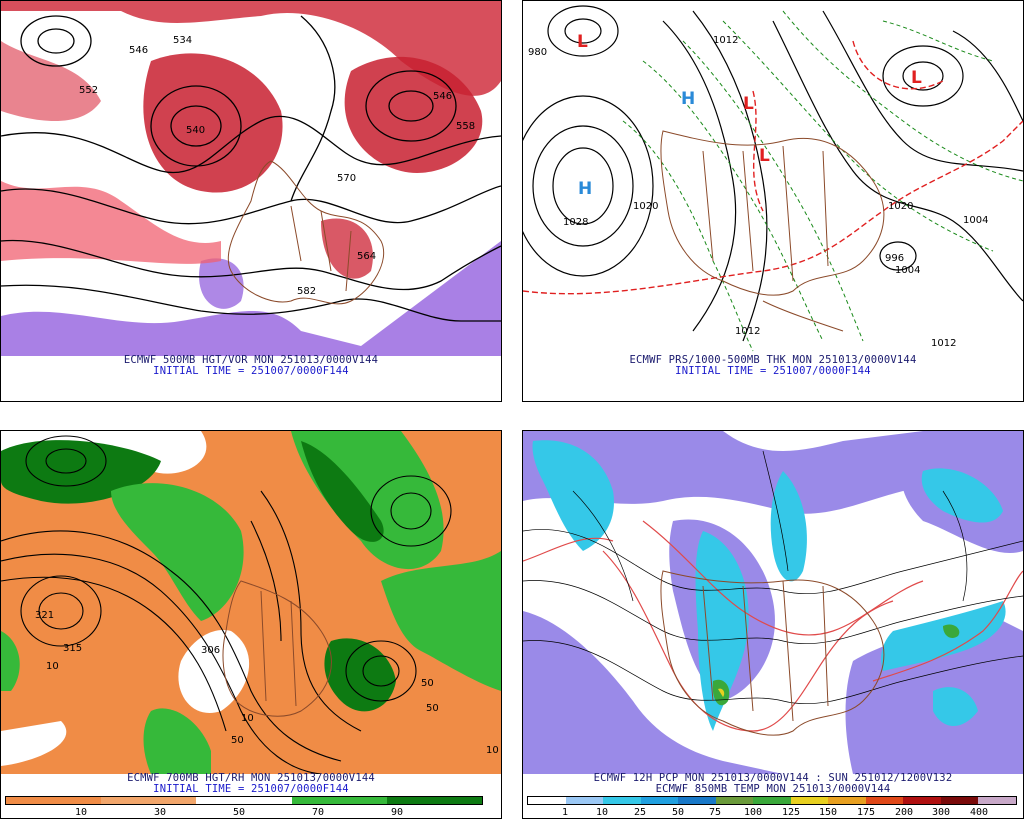 The width and height of the screenshot is (1024, 819). Describe the element at coordinates (160, 812) in the screenshot. I see `colorbar-tick: 30` at that location.